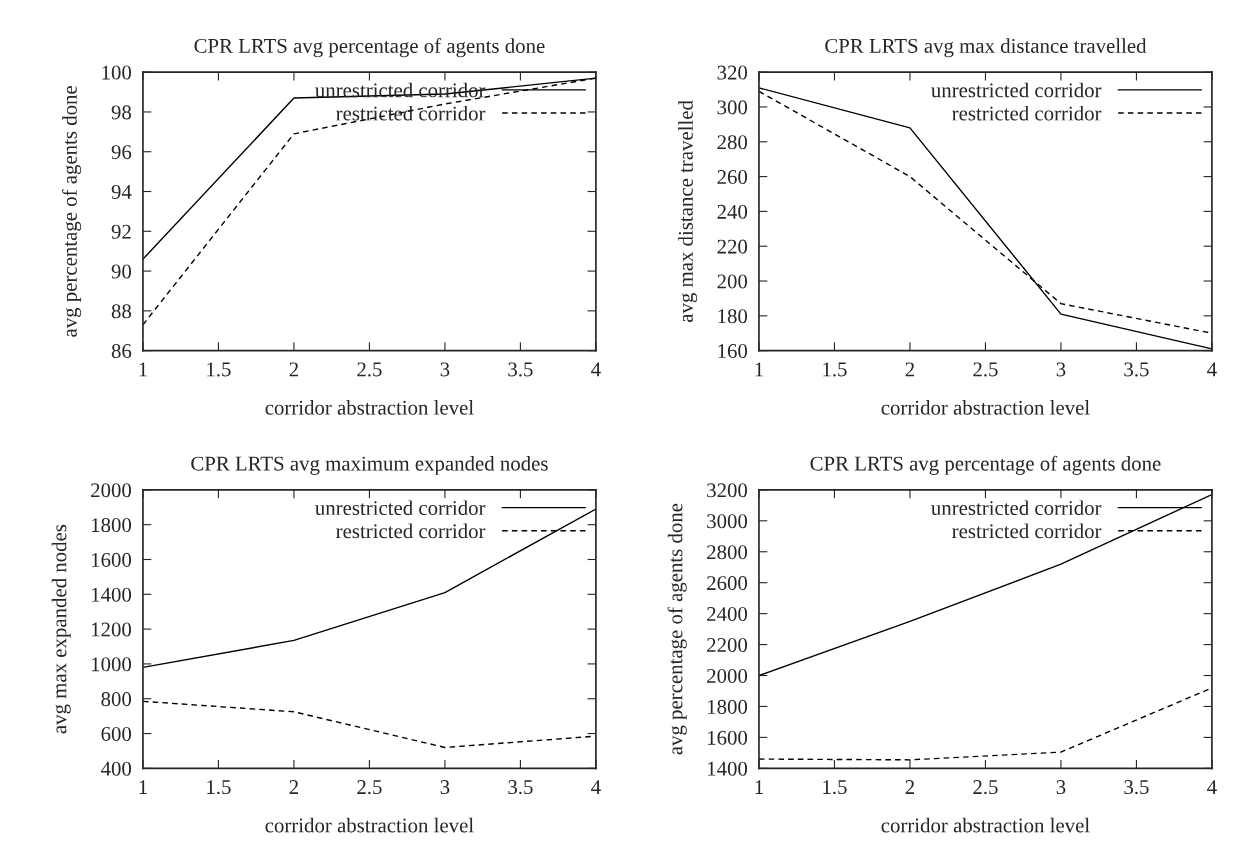  I want to click on y-axis-title: avg max expanded nodes, so click(61, 629).